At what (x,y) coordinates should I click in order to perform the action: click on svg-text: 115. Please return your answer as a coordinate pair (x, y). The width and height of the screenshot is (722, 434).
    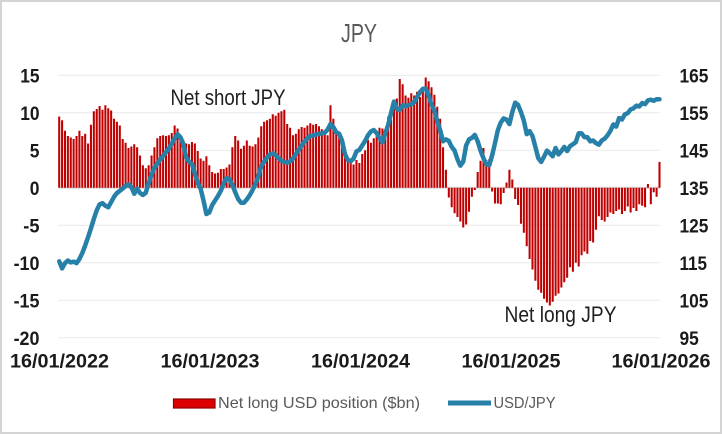
    Looking at the image, I should click on (694, 264).